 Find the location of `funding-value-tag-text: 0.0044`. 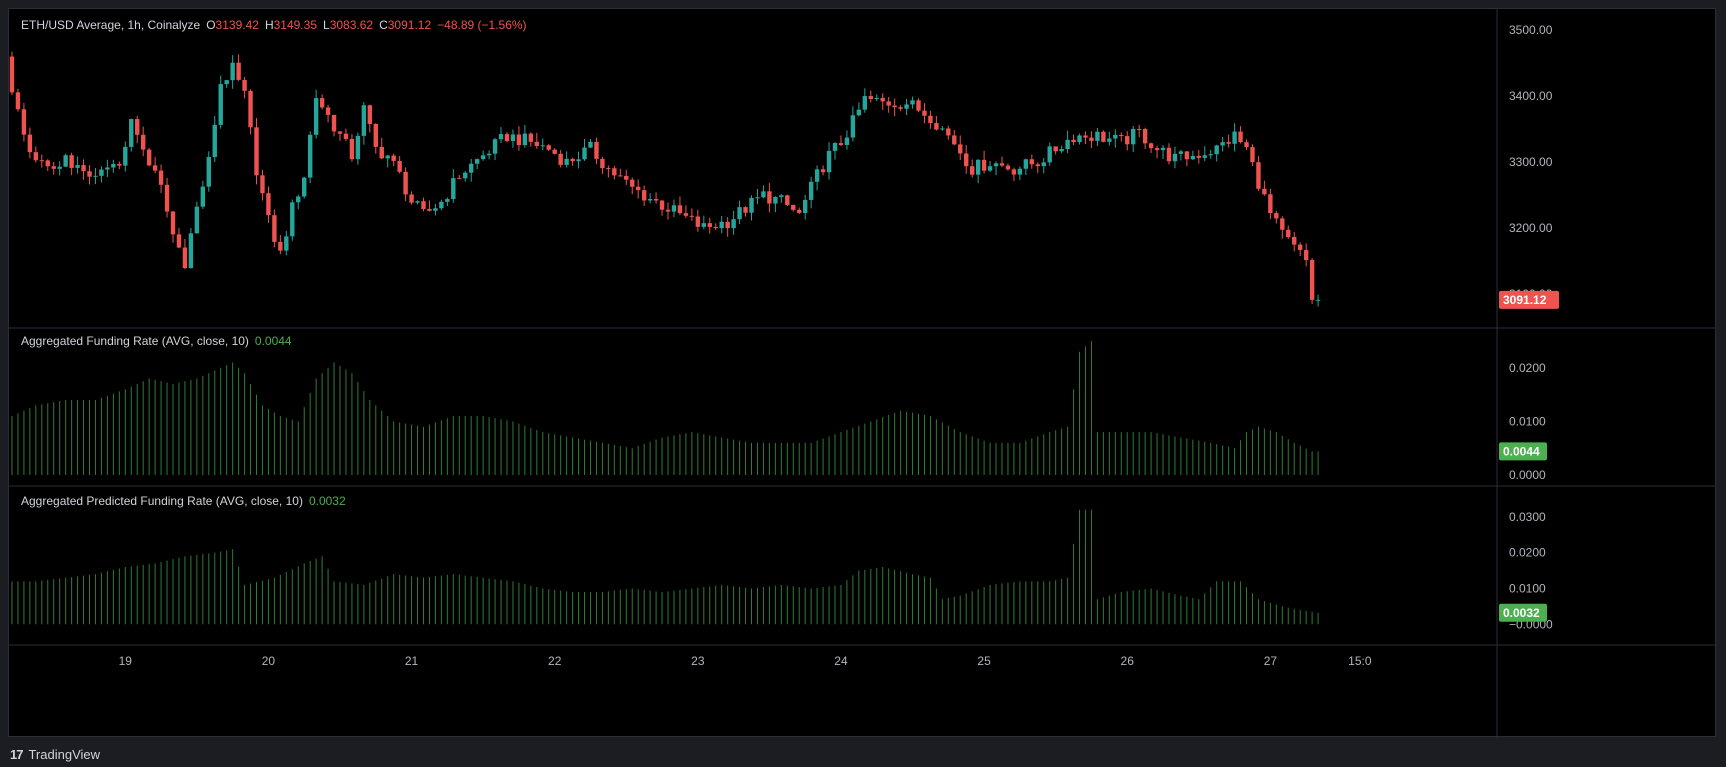

funding-value-tag-text: 0.0044 is located at coordinates (1521, 451).